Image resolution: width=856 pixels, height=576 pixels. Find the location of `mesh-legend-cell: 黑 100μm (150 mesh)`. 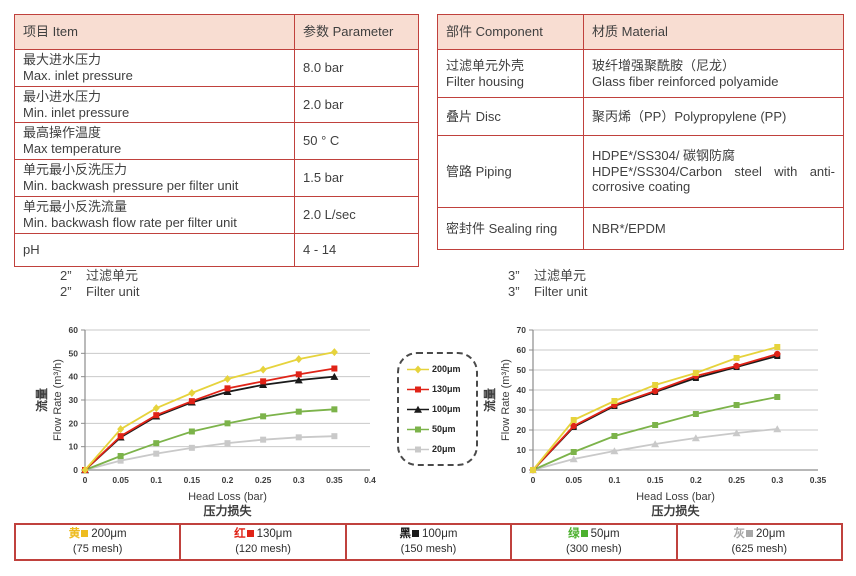

mesh-legend-cell: 黑 100μm (150 mesh) is located at coordinates (428, 542).